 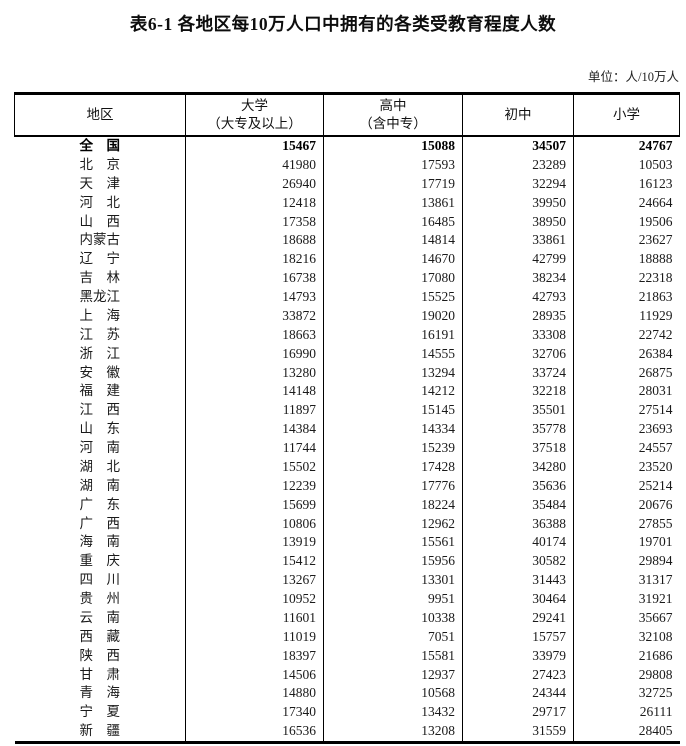 What do you see at coordinates (347, 656) in the screenshot?
I see `table-row: 陕 西 18397 15581 33979 21686` at bounding box center [347, 656].